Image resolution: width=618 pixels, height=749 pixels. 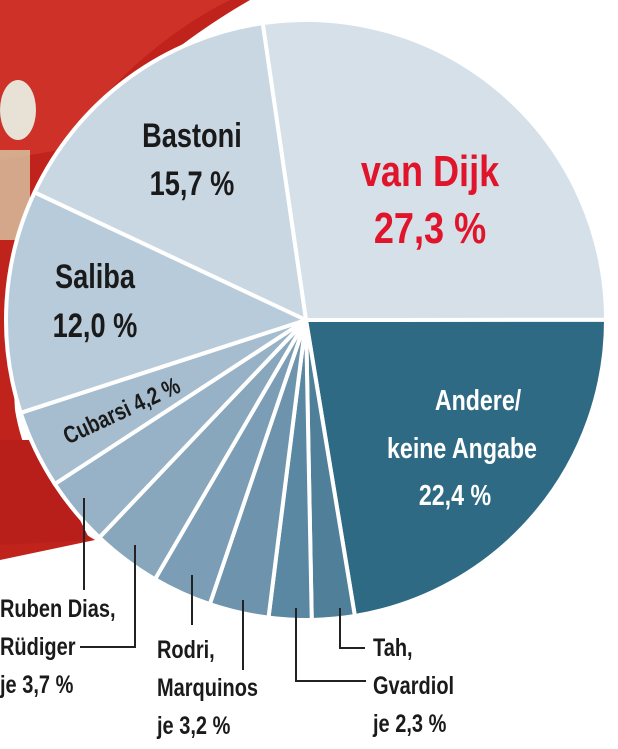 What do you see at coordinates (58, 609) in the screenshot?
I see `callout-dias-line1: Ruben Dias,` at bounding box center [58, 609].